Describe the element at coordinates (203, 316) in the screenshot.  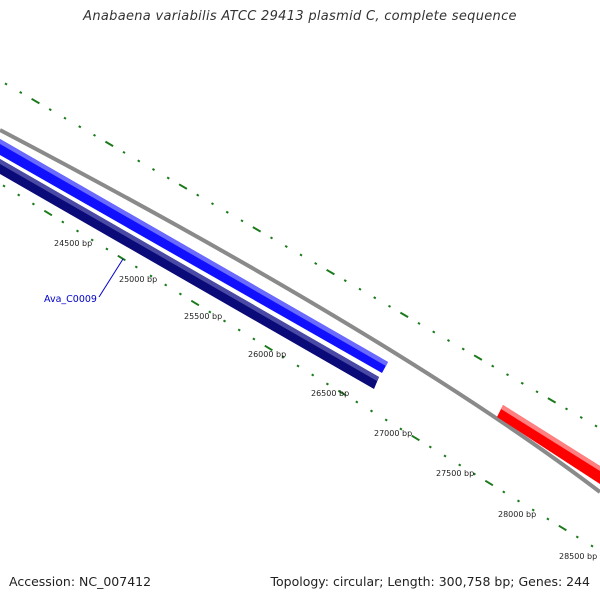
I see `scale-label: 25500 bp` at that location.